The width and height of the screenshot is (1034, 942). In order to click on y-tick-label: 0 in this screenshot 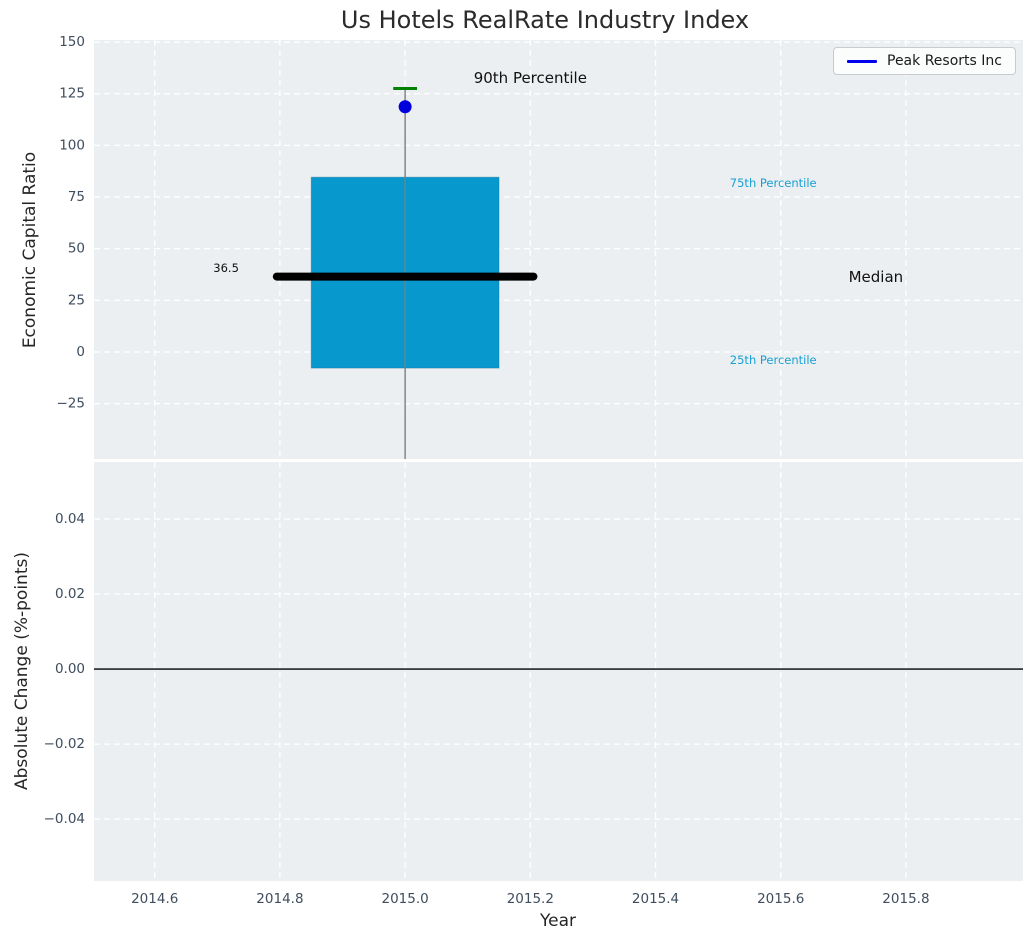, I will do `click(80, 352)`.